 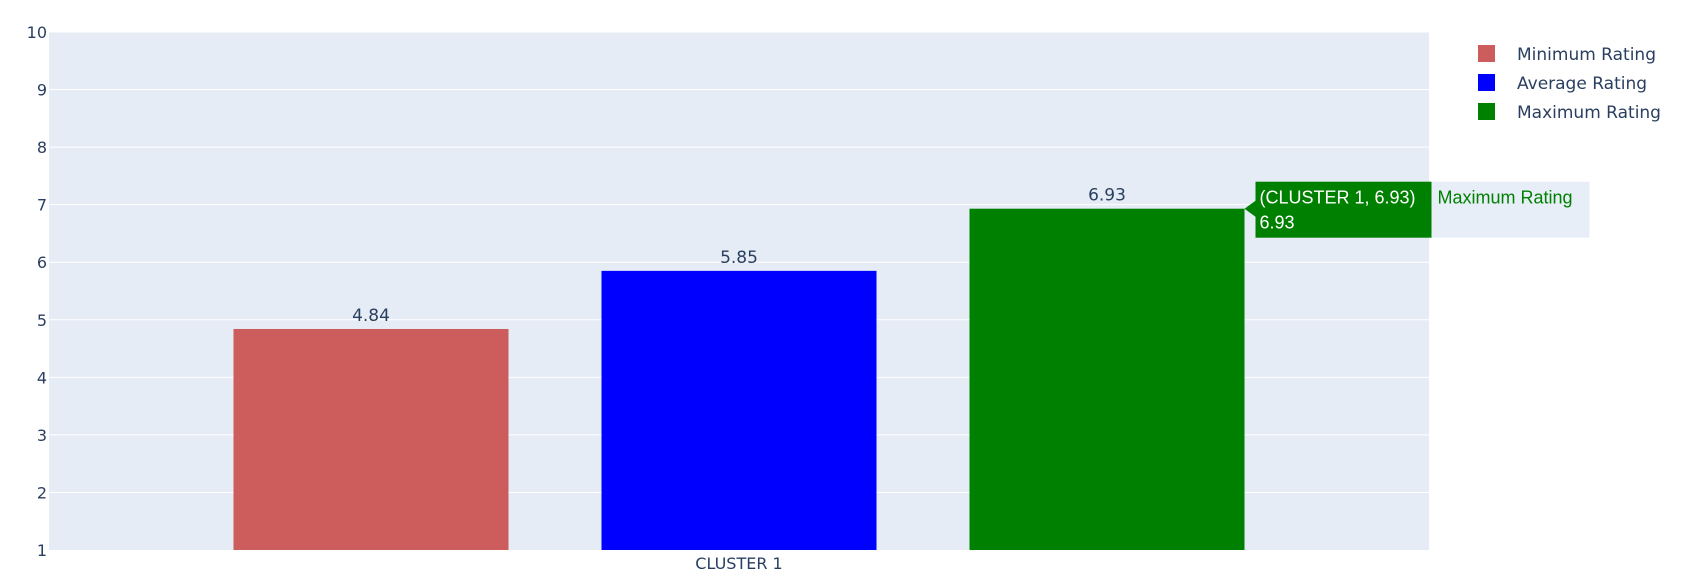 I want to click on hover-name-box, so click(x=1510, y=209).